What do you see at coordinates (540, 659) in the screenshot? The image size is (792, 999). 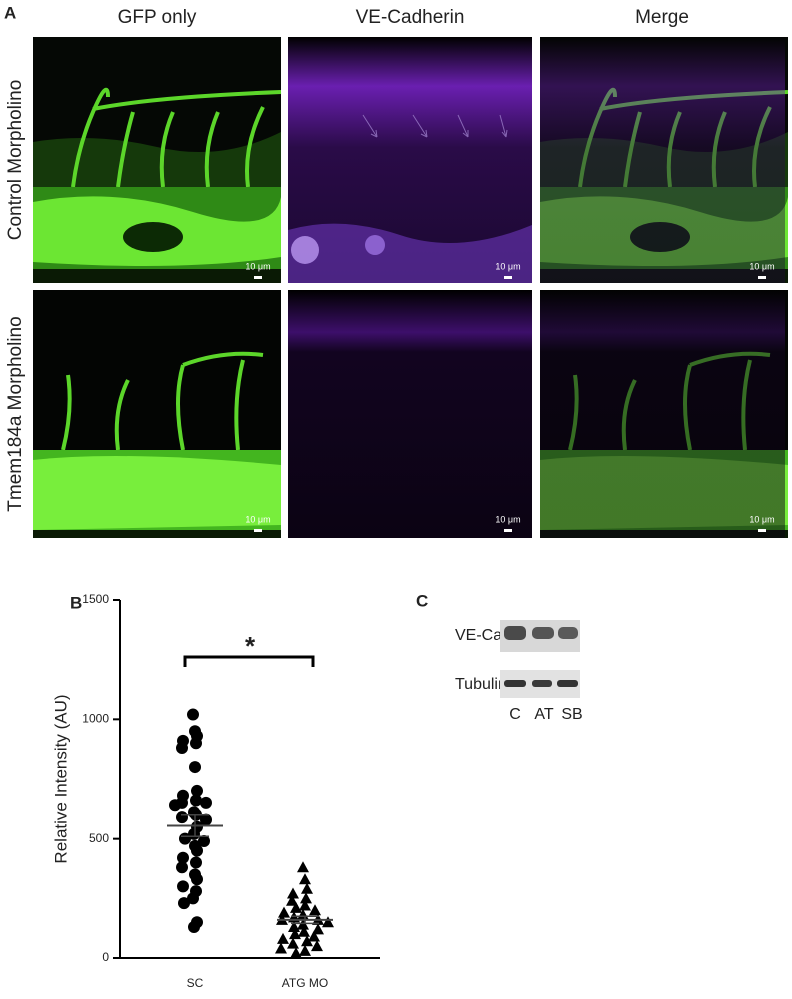 I see `western-blot` at bounding box center [540, 659].